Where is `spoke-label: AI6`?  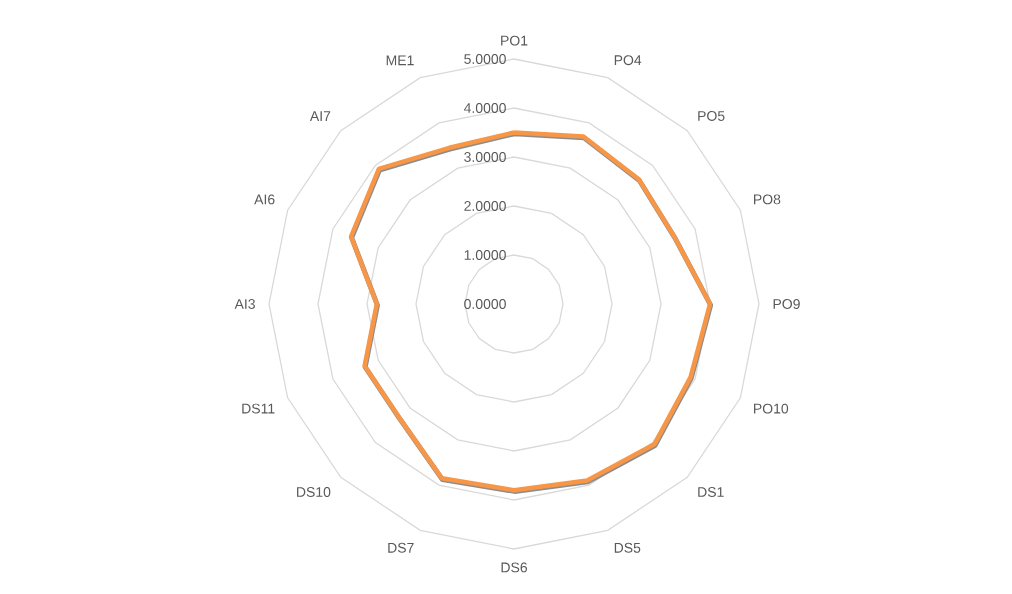 spoke-label: AI6 is located at coordinates (264, 199).